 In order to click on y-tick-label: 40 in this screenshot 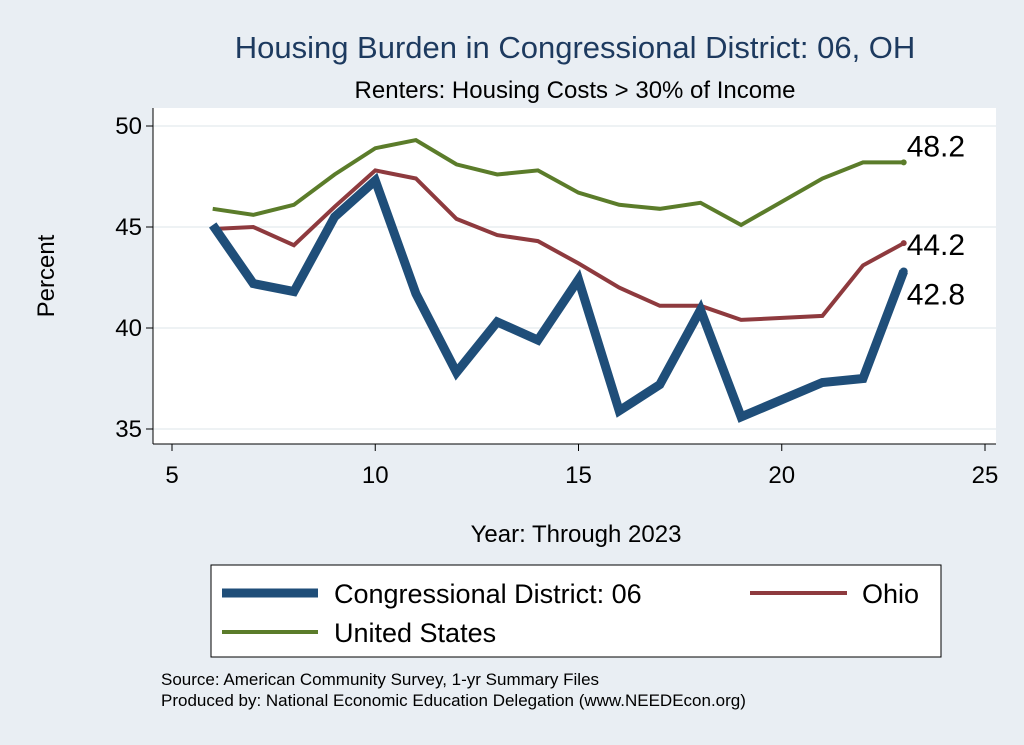, I will do `click(128, 328)`.